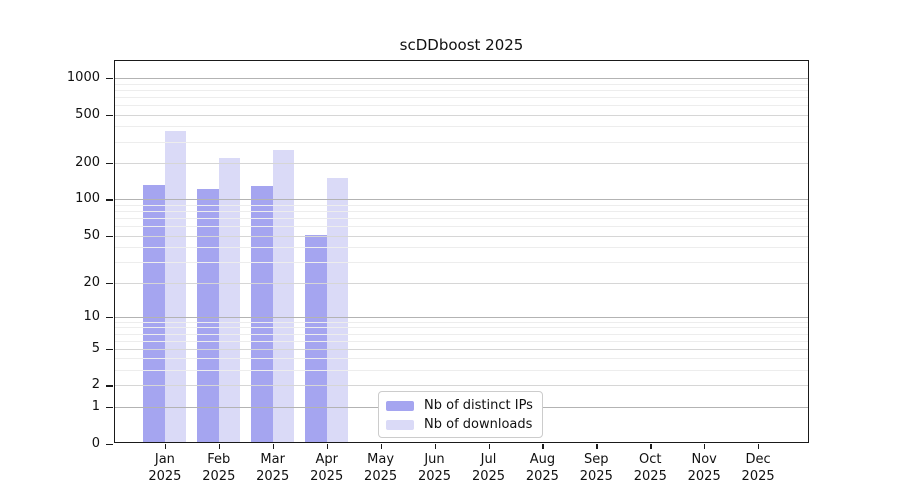  I want to click on x-tick-mark-aug, so click(543, 446).